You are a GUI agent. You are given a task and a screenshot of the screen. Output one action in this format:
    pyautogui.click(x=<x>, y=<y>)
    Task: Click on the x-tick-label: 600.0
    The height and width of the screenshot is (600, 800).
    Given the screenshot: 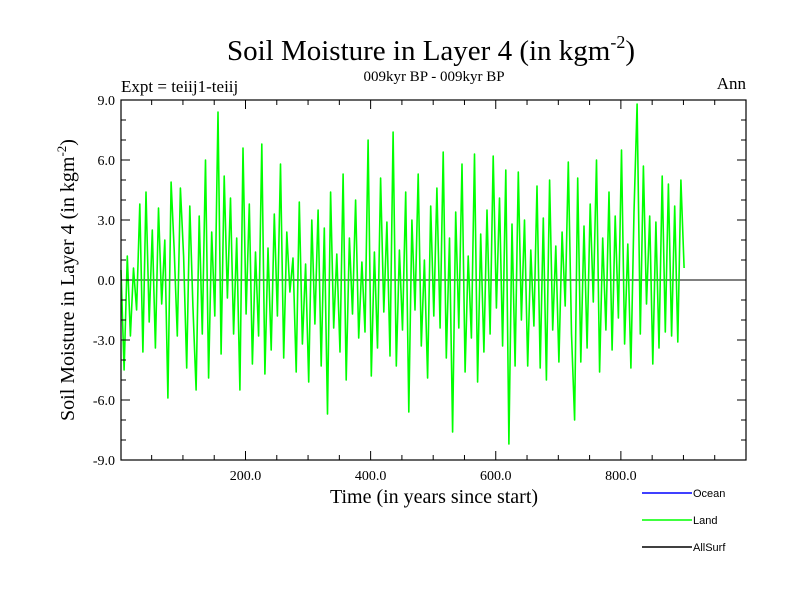 What is the action you would take?
    pyautogui.click(x=496, y=476)
    